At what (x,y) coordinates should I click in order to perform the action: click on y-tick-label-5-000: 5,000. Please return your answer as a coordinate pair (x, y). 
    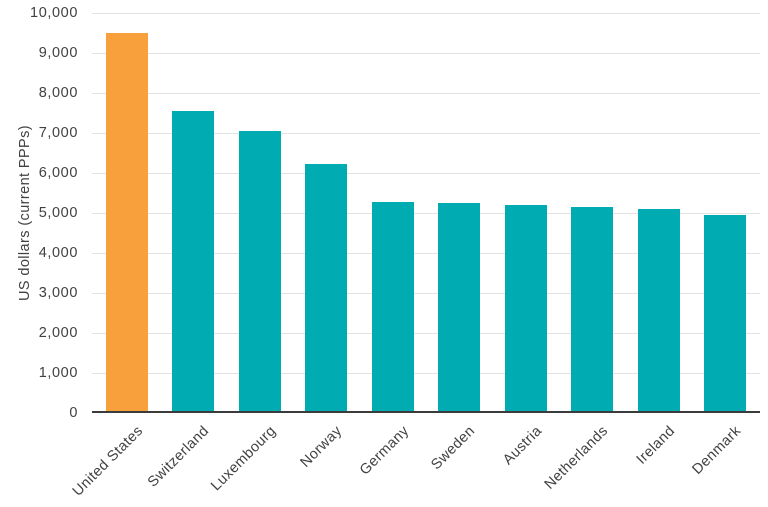
    Looking at the image, I should click on (58, 213).